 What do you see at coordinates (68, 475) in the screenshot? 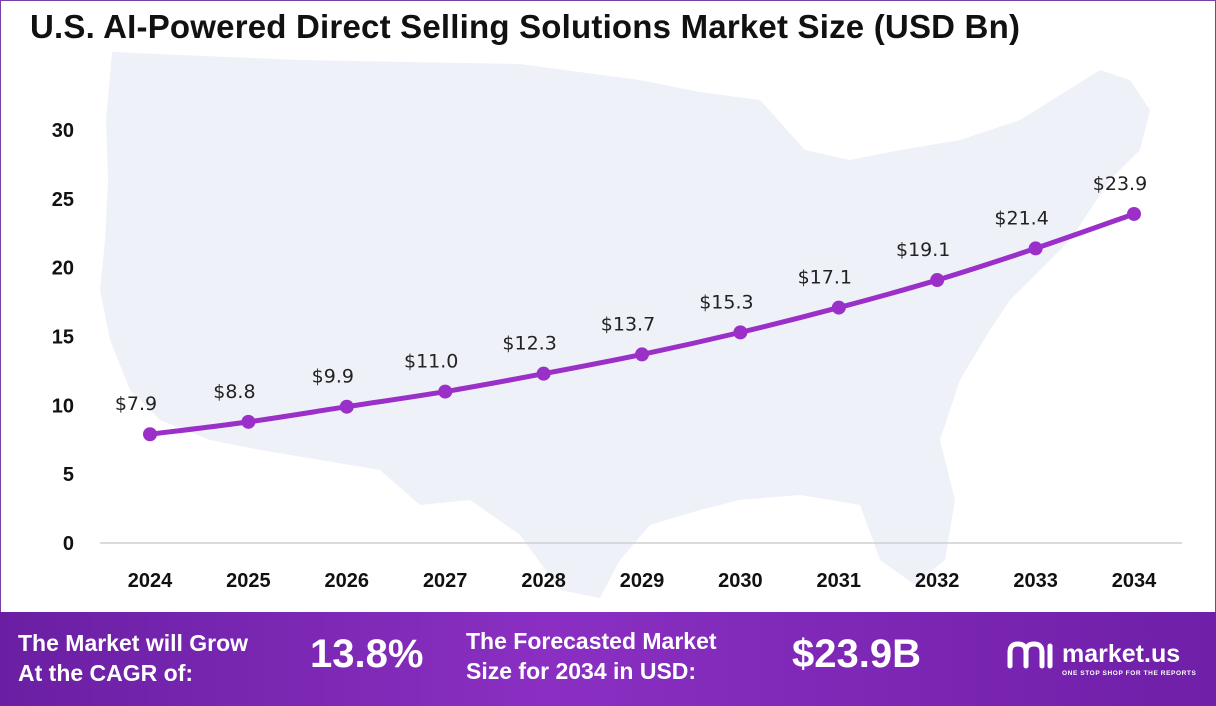
I see `y-tick-label: 5` at bounding box center [68, 475].